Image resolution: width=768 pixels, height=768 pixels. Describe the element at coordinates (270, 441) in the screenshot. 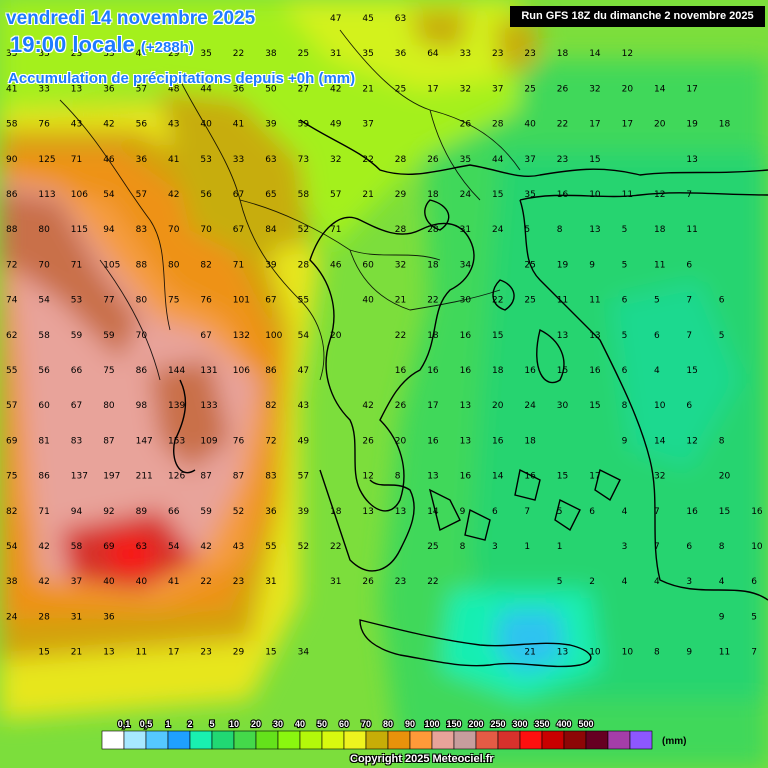

I see `grid-value: 72` at that location.